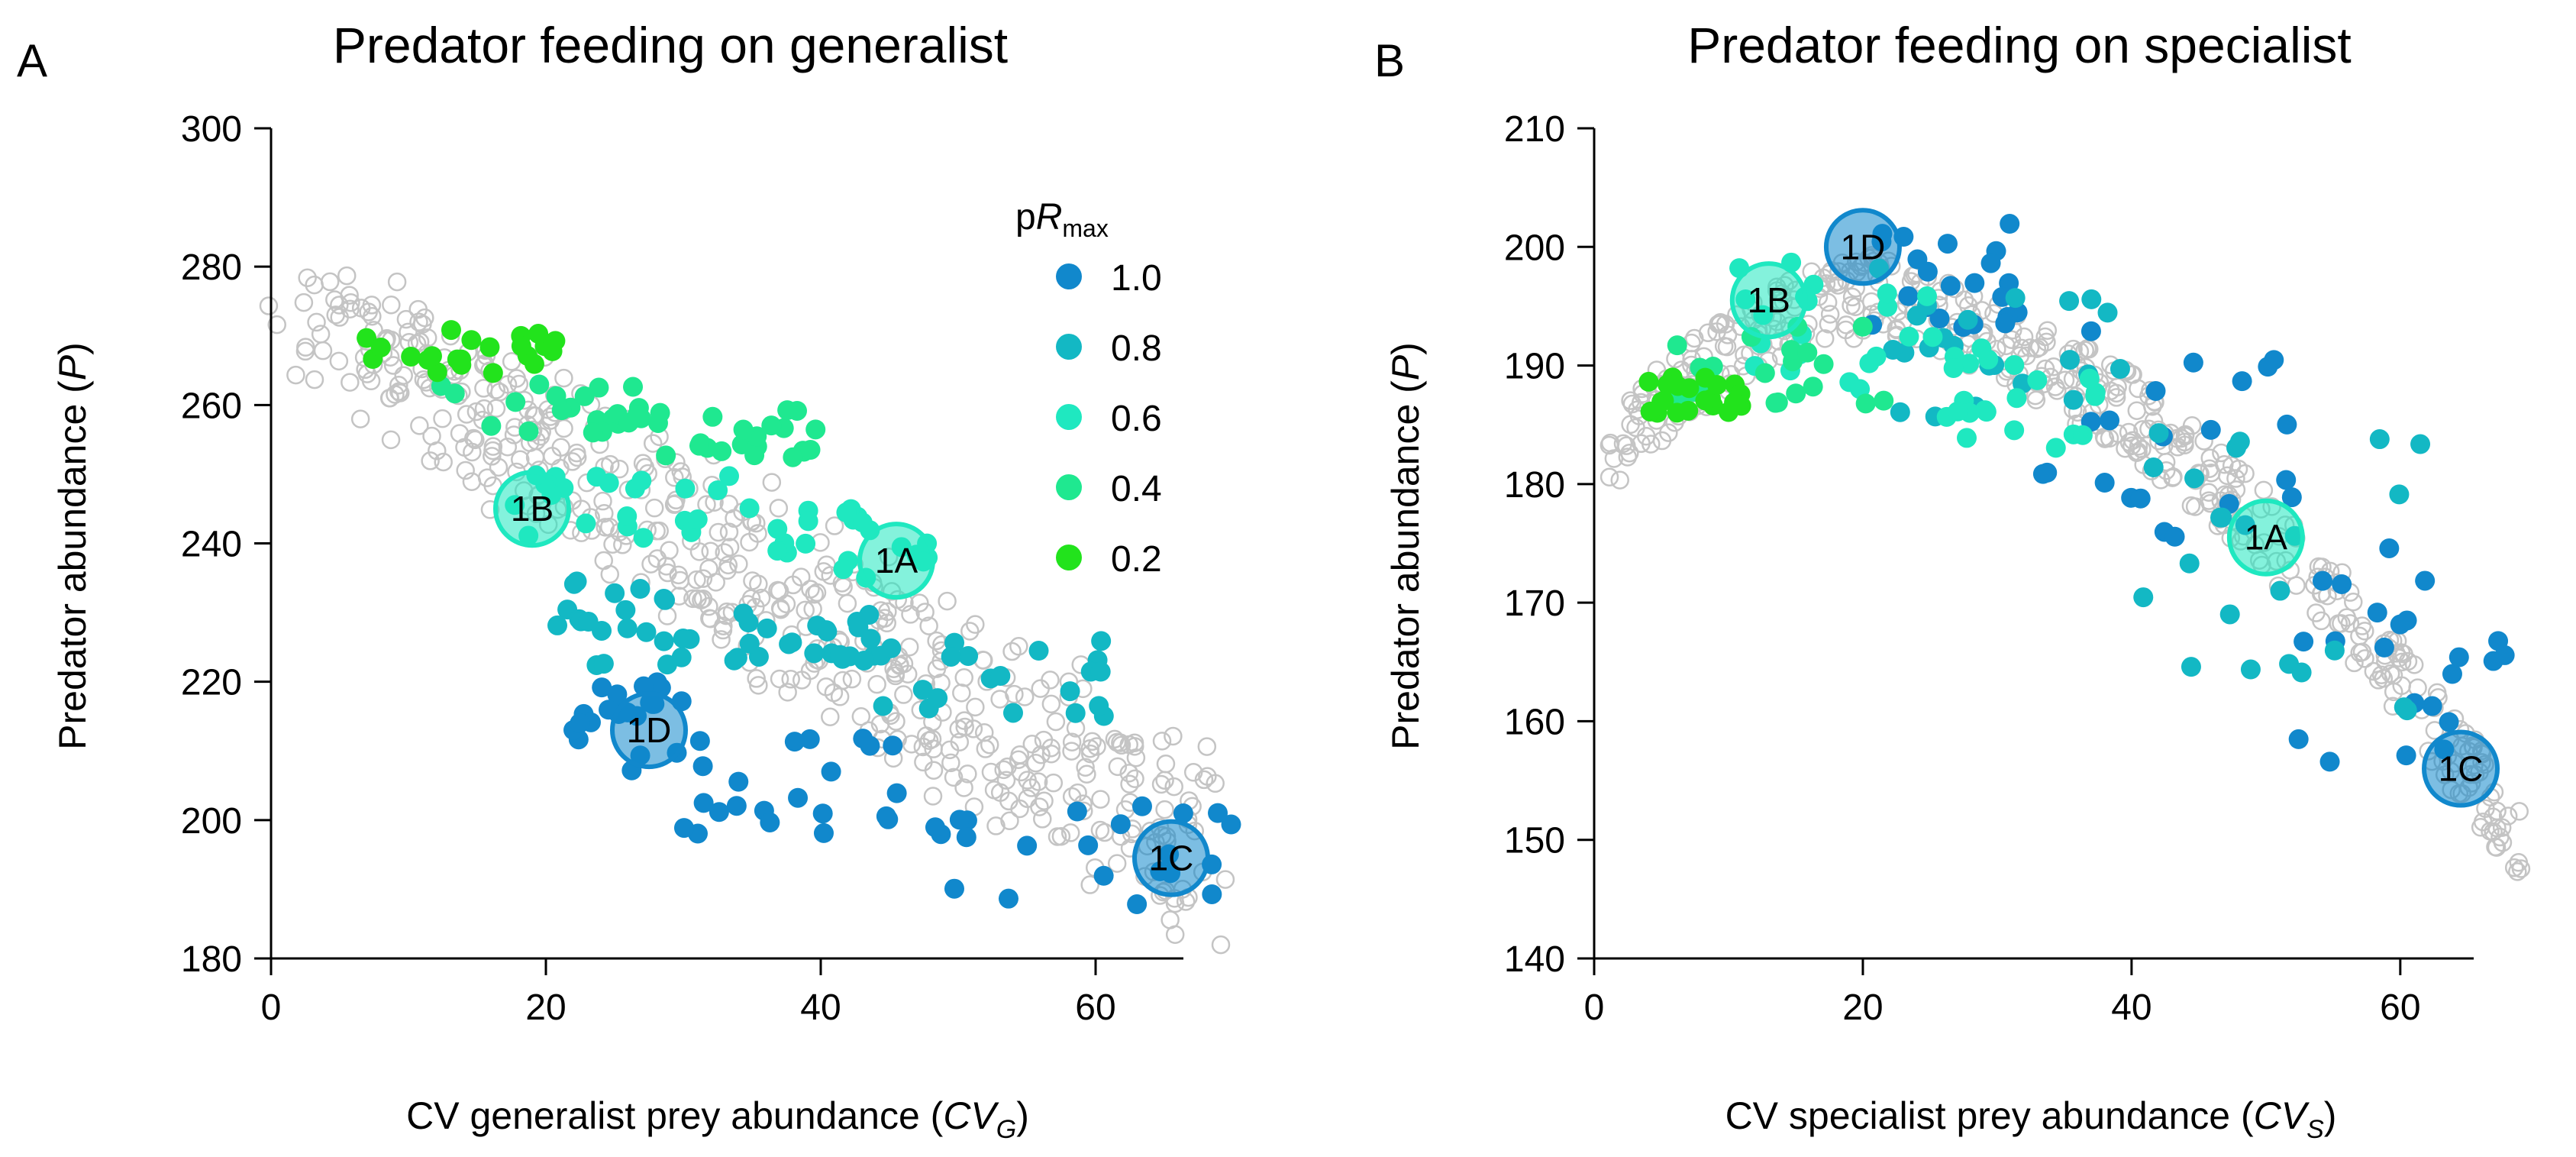  I want to click on panel-a-x-label-suffix: ), so click(1022, 1115).